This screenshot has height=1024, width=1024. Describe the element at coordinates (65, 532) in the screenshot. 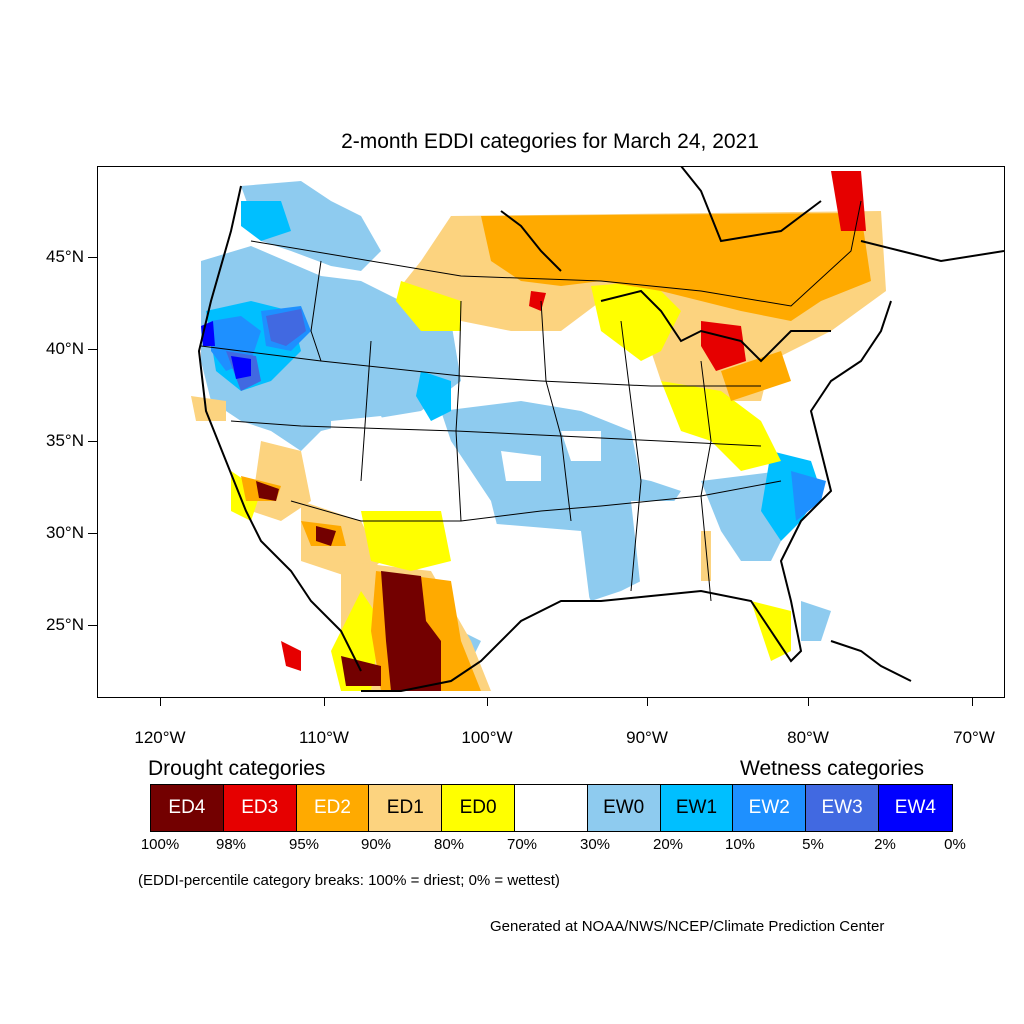

I see `lat-label-30: 30°N` at that location.